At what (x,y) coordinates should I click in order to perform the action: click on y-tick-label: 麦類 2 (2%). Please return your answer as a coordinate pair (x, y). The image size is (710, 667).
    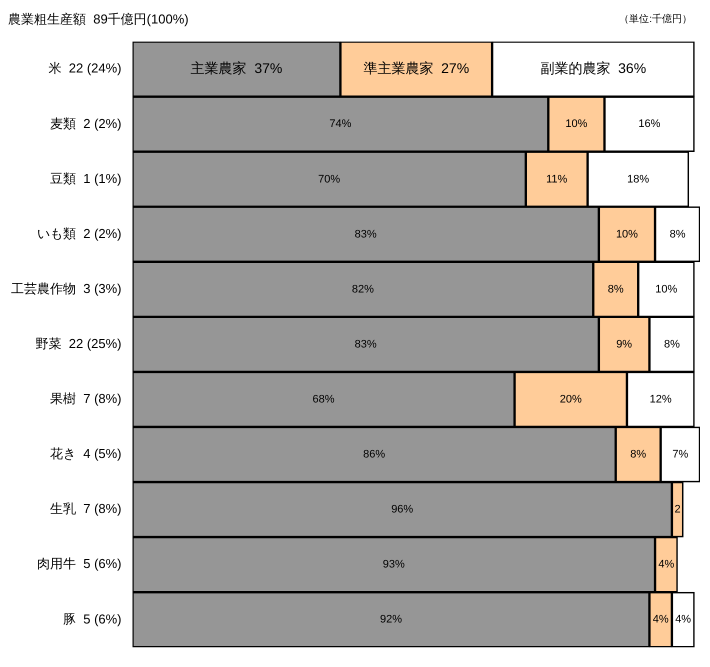
    Looking at the image, I should click on (86, 123).